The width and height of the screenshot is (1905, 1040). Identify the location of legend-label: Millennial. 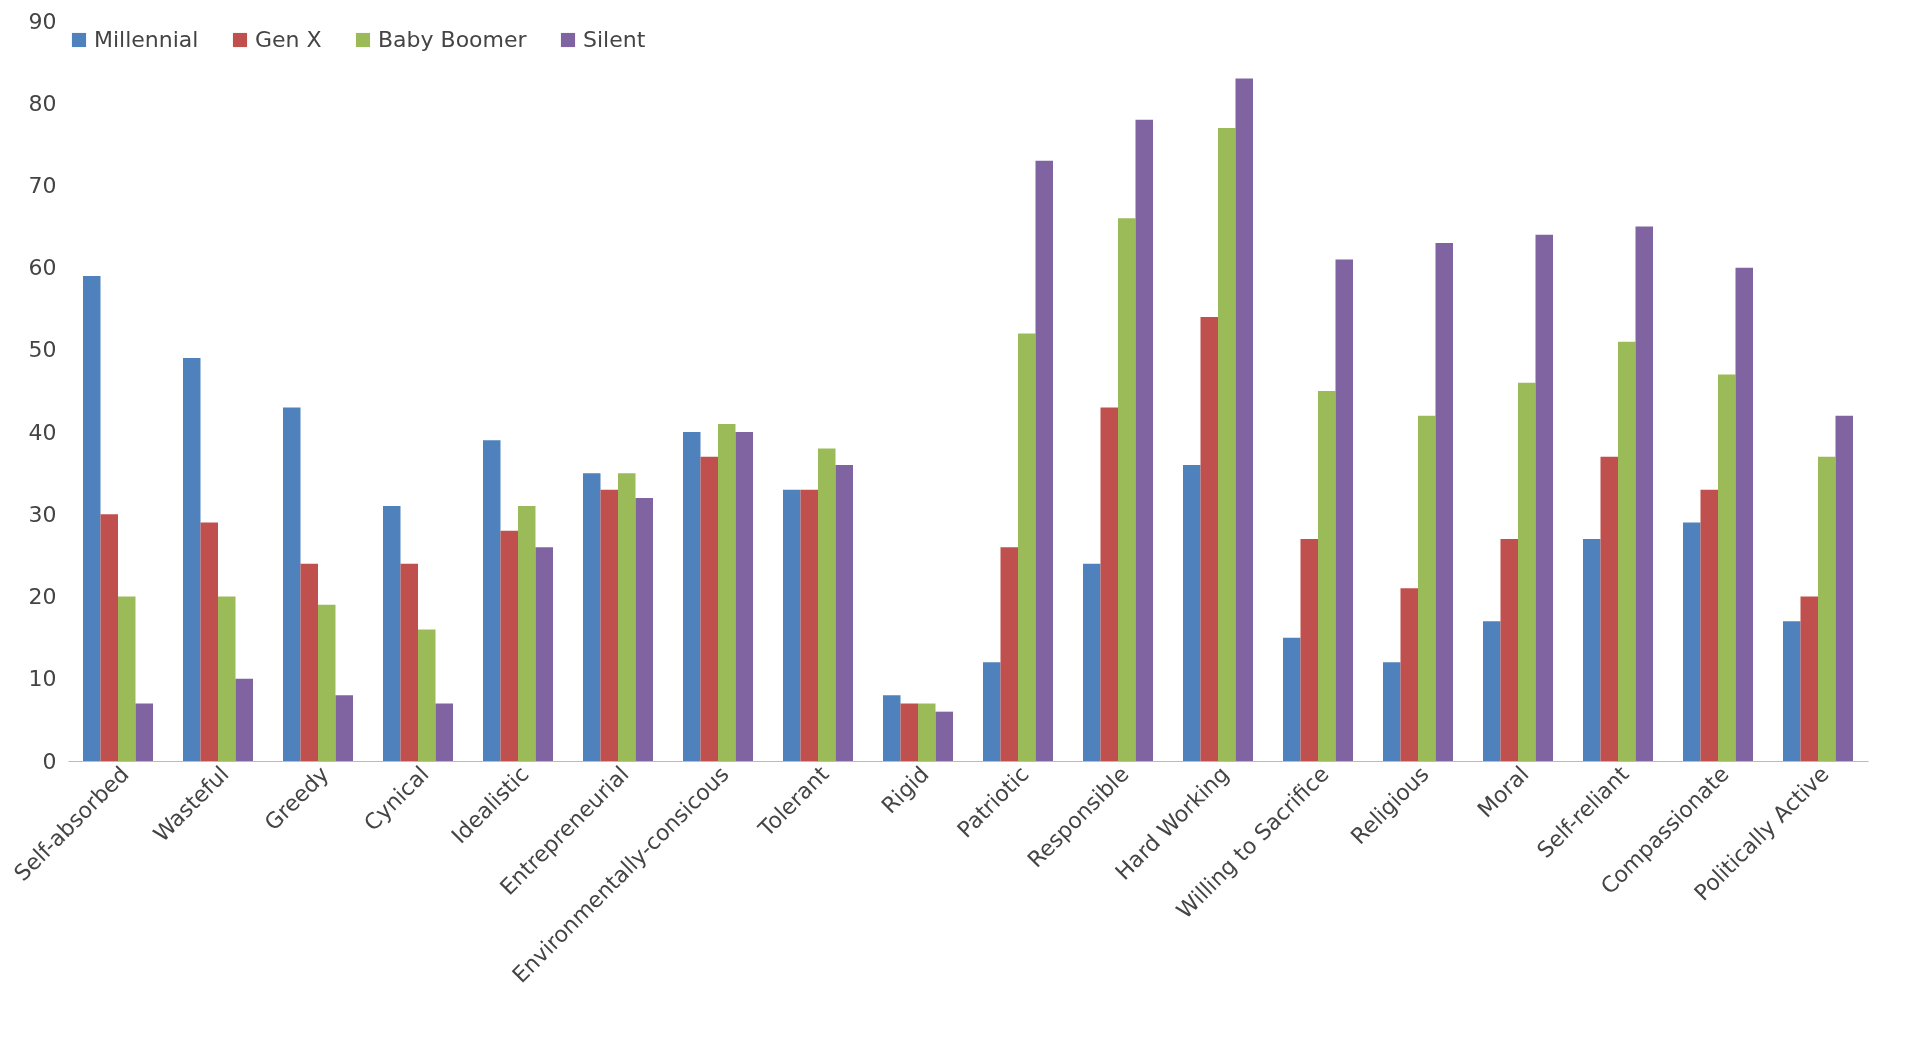
(146, 39).